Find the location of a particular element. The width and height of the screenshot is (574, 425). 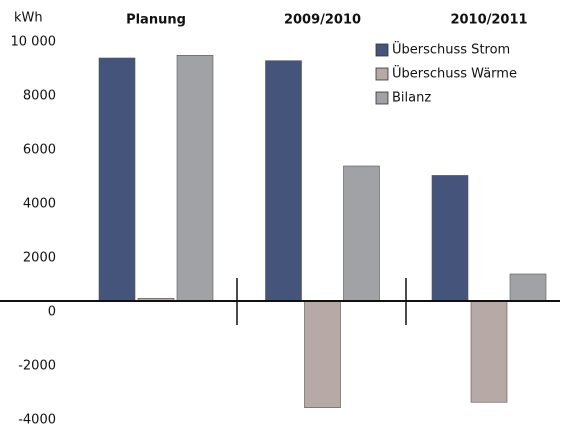

legend-label: Überschuss Wärme is located at coordinates (454, 73).